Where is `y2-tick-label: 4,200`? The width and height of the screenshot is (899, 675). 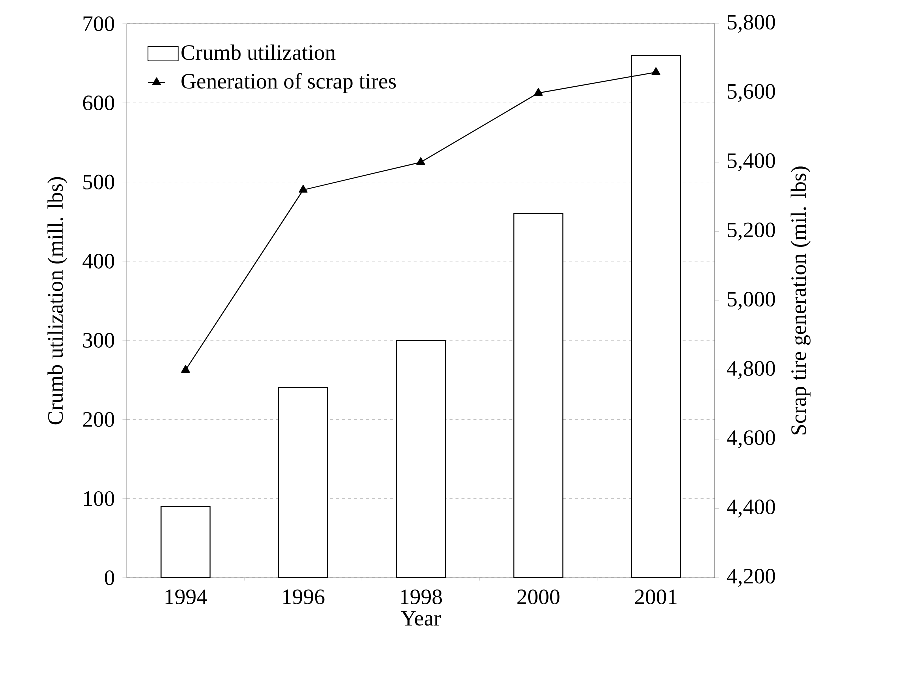
y2-tick-label: 4,200 is located at coordinates (751, 578).